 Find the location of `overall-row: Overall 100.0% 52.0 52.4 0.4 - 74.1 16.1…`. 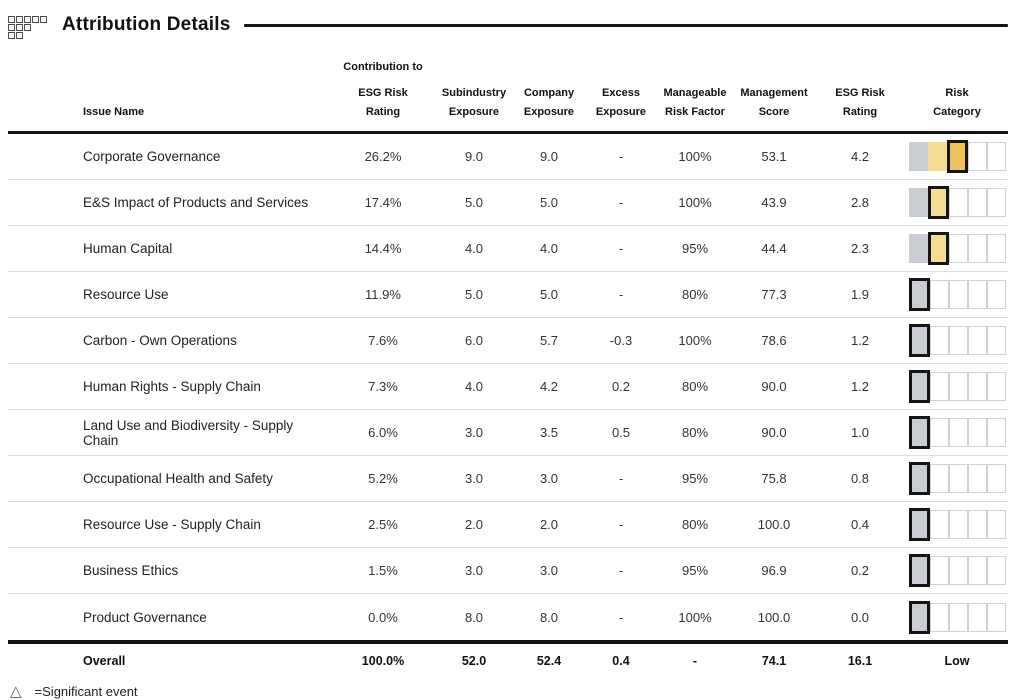

overall-row: Overall 100.0% 52.0 52.4 0.4 - 74.1 16.1… is located at coordinates (508, 659).